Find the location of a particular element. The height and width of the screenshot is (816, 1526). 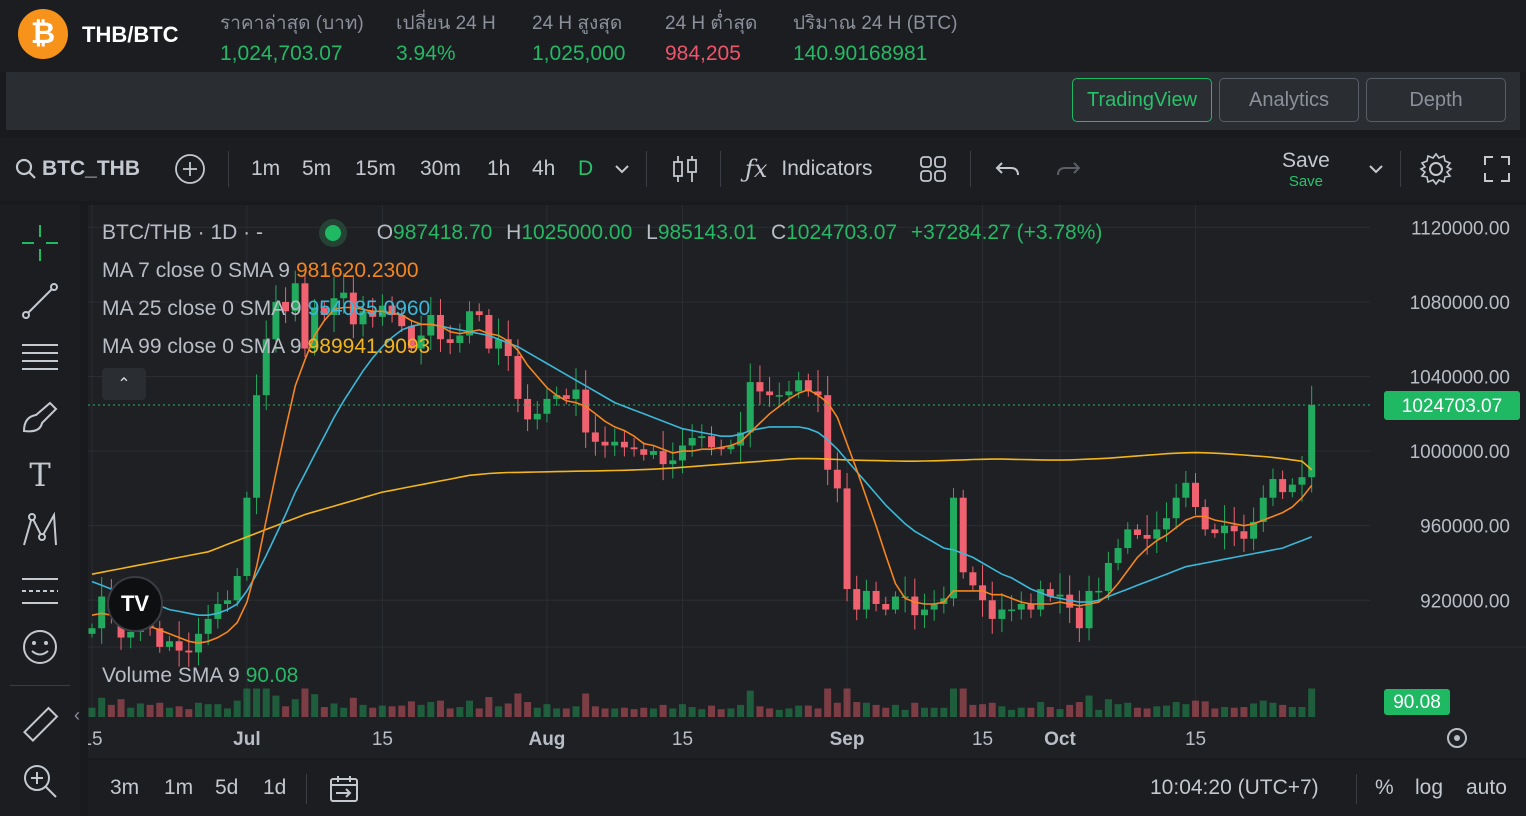

text-tool: T is located at coordinates (40, 475).